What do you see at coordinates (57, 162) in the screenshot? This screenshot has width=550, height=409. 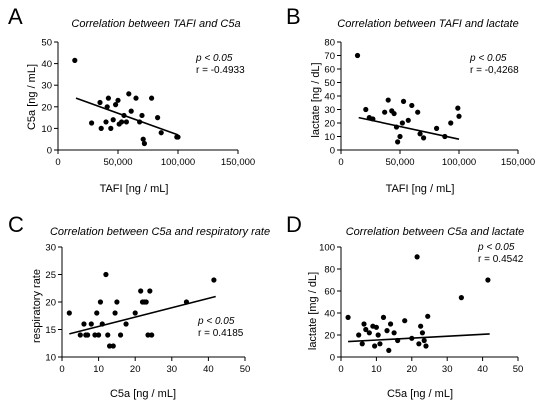 I see `panel-a-x-tick-label: 0` at bounding box center [57, 162].